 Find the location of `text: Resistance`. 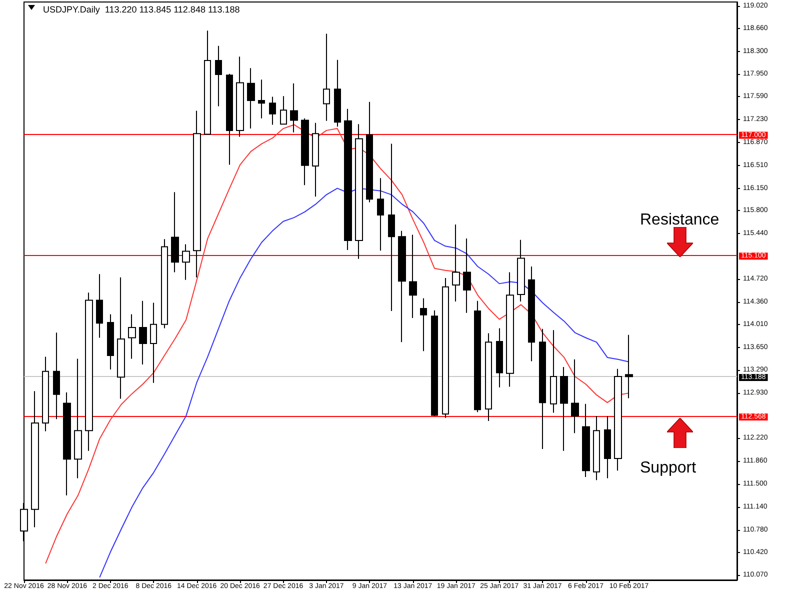

text: Resistance is located at coordinates (680, 220).